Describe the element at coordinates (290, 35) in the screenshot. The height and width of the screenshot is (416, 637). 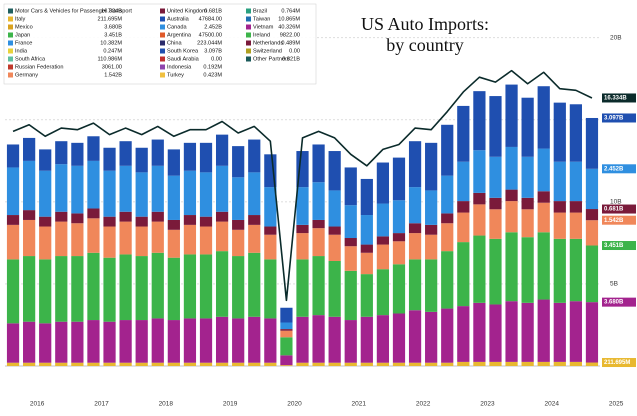
I see `legend-value: 9822.00` at that location.